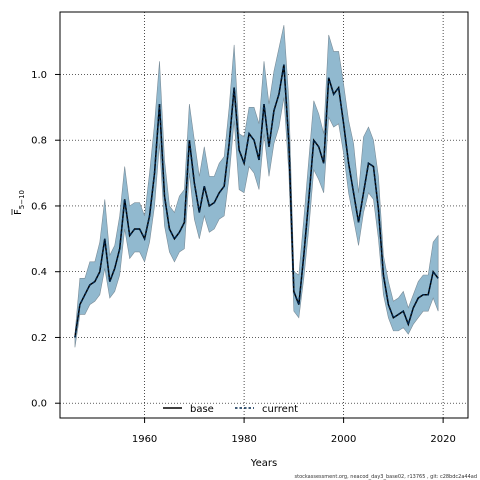 The image size is (480, 480). Describe the element at coordinates (45, 240) in the screenshot. I see `y-axis: 0.0 0.2 0.4 0.6 0.8 1.0` at that location.